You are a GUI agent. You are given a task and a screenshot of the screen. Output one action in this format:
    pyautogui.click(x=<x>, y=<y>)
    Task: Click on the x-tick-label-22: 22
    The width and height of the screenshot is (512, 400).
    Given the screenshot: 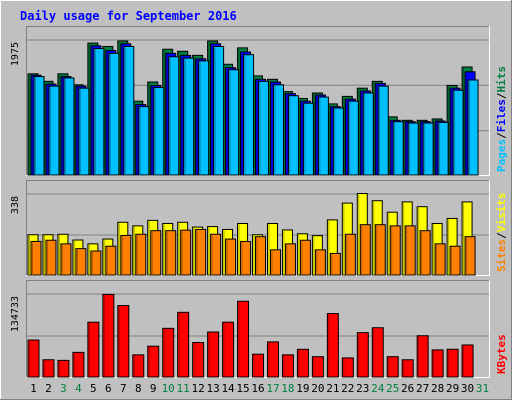 What is the action you would take?
    pyautogui.click(x=347, y=388)
    